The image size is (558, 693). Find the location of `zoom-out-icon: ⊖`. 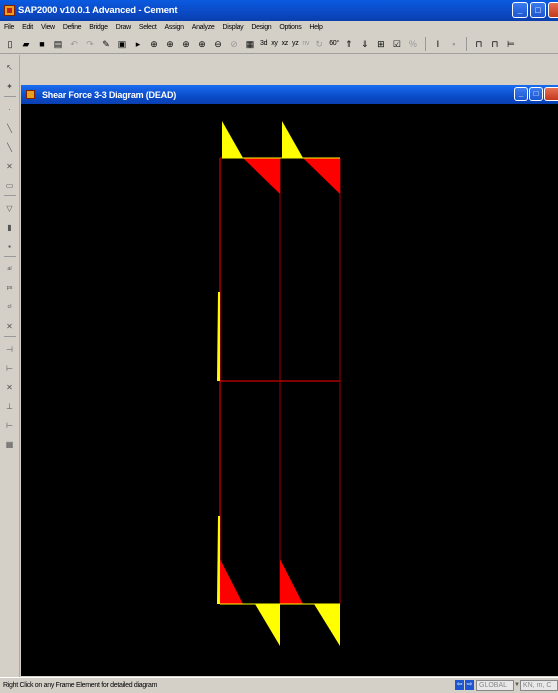

zoom-out-icon: ⊖ is located at coordinates (218, 43).